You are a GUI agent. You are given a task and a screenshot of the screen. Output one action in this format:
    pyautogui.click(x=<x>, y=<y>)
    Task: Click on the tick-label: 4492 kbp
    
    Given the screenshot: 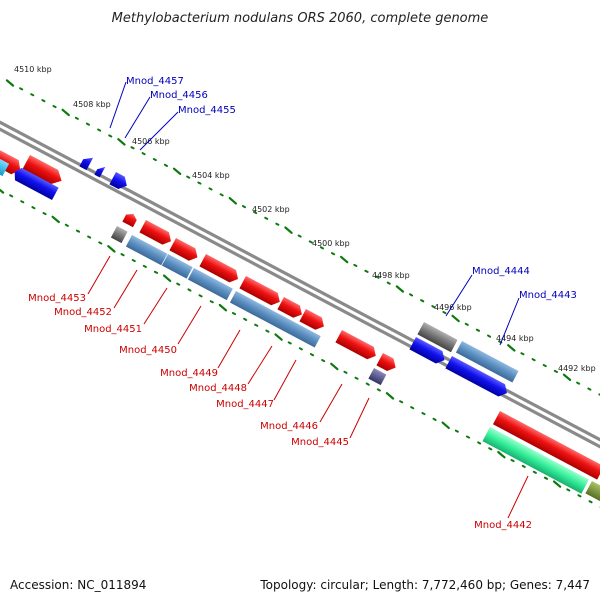 What is the action you would take?
    pyautogui.click(x=577, y=368)
    